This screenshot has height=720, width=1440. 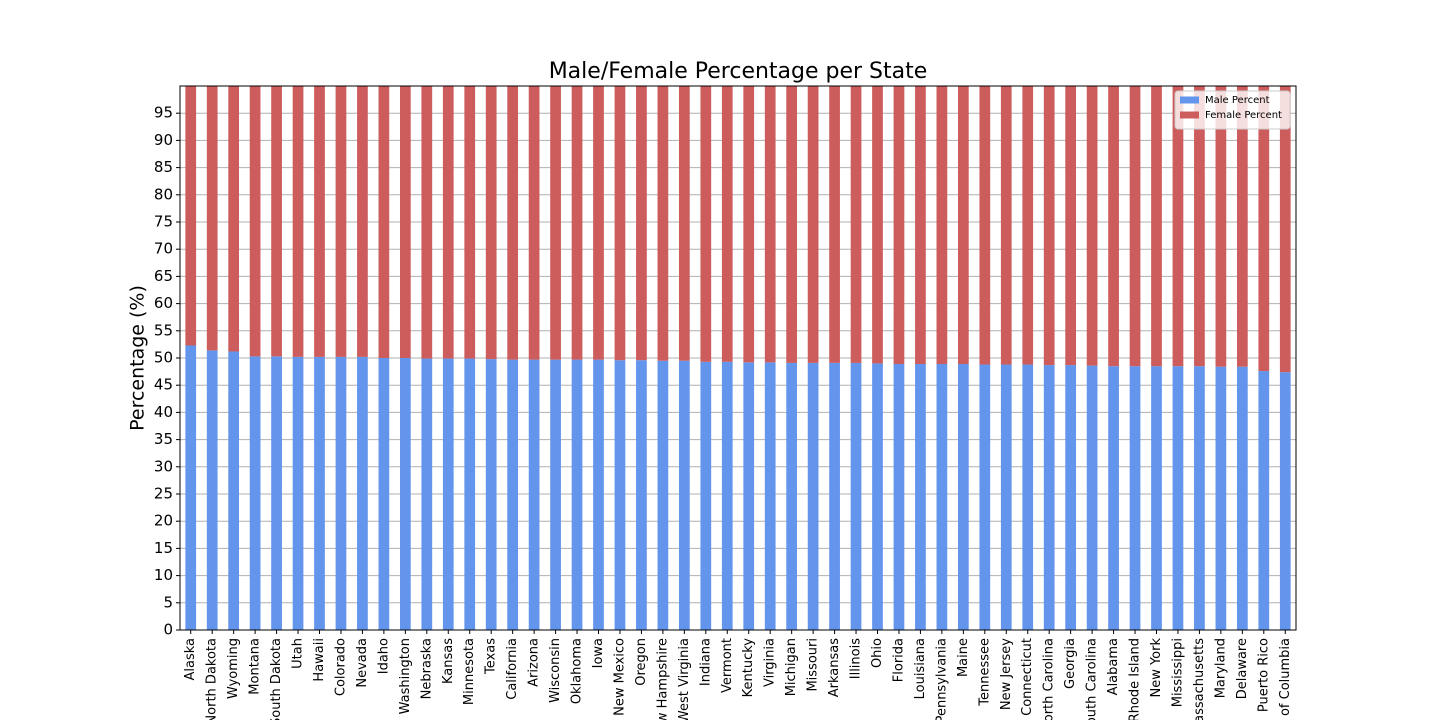 What do you see at coordinates (577, 671) in the screenshot?
I see `x-tick-label: Oklahoma` at bounding box center [577, 671].